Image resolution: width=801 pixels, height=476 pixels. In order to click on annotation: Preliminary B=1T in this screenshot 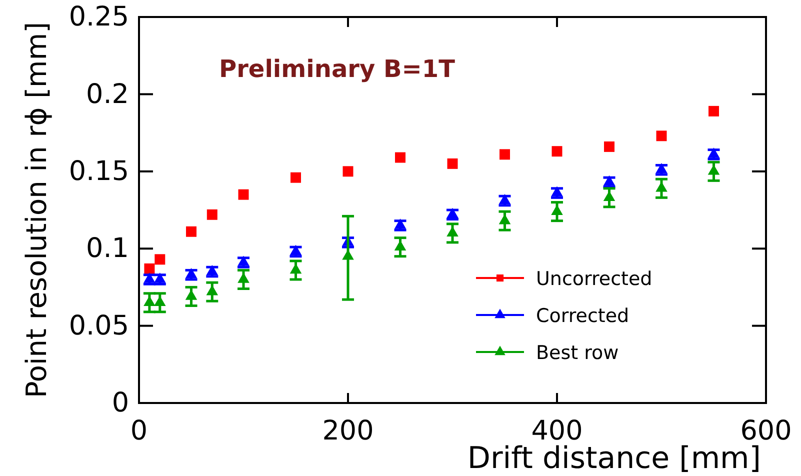, I will do `click(337, 69)`.